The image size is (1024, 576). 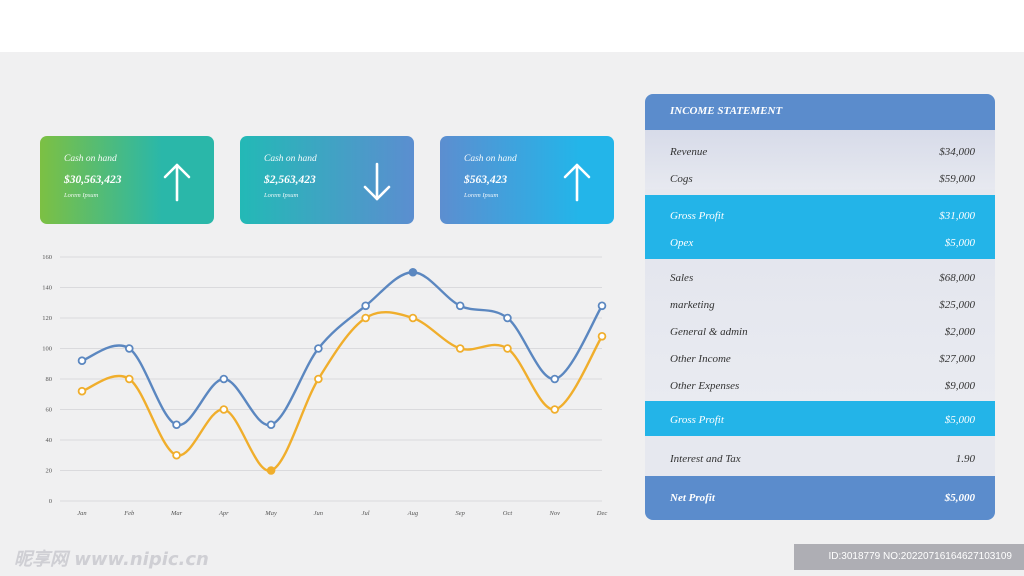 What do you see at coordinates (49, 379) in the screenshot?
I see `y-tick-label: 80` at bounding box center [49, 379].